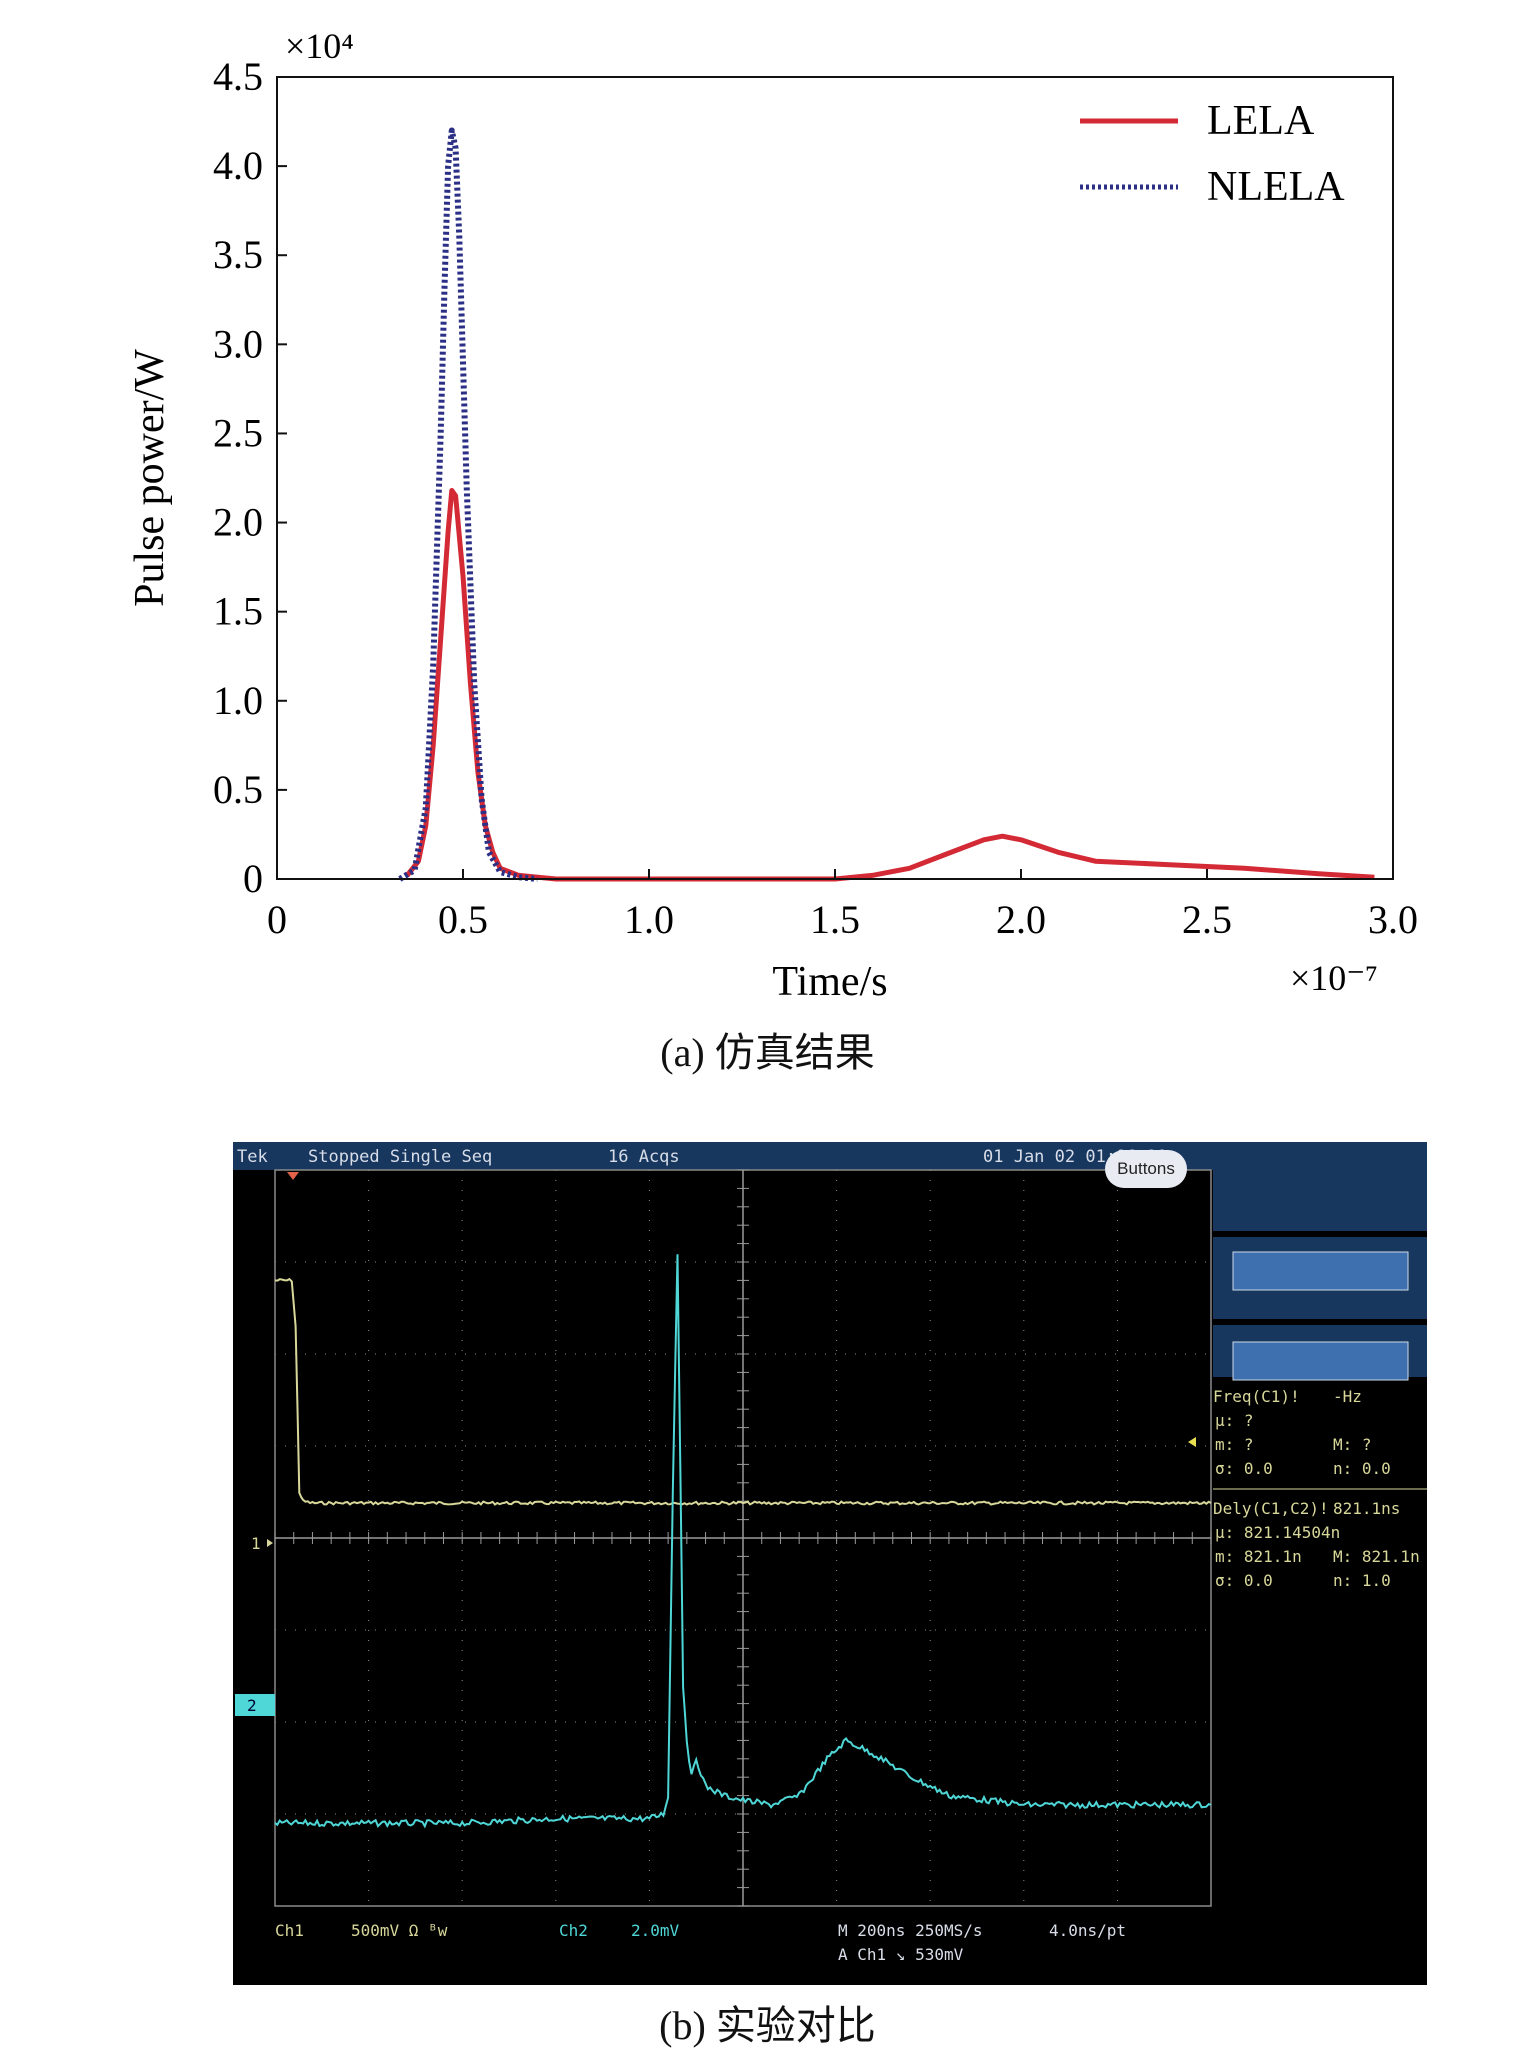  What do you see at coordinates (256, 1543) in the screenshot?
I see `ch1-marker: 1` at bounding box center [256, 1543].